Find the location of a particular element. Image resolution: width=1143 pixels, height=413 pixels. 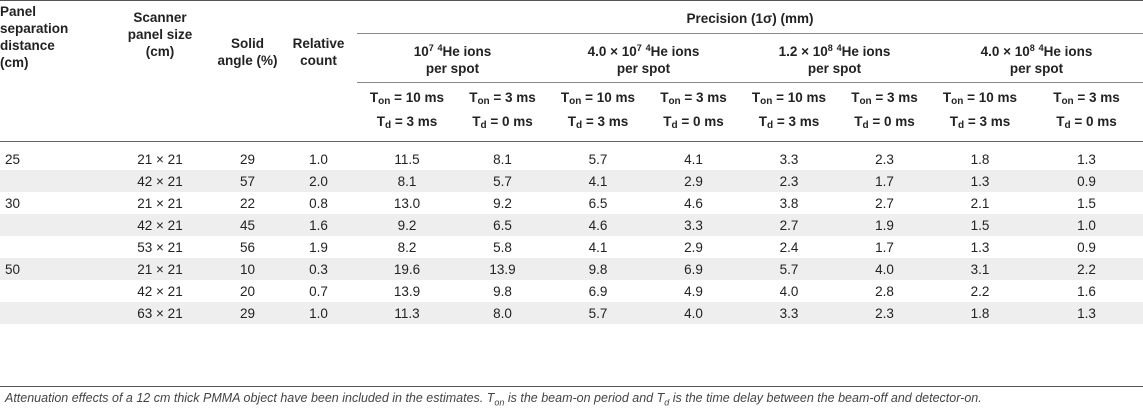

timing-header-2-b: Ton = 3 ms Td = 0 ms is located at coordinates (693, 110).